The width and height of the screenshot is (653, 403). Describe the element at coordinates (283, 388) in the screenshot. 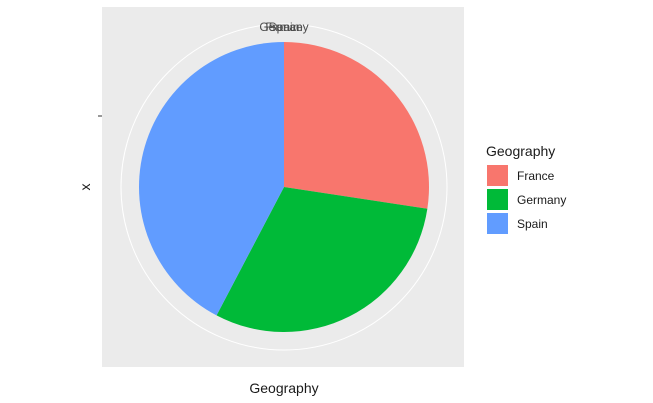

I see `x-axis-title: Geography` at that location.